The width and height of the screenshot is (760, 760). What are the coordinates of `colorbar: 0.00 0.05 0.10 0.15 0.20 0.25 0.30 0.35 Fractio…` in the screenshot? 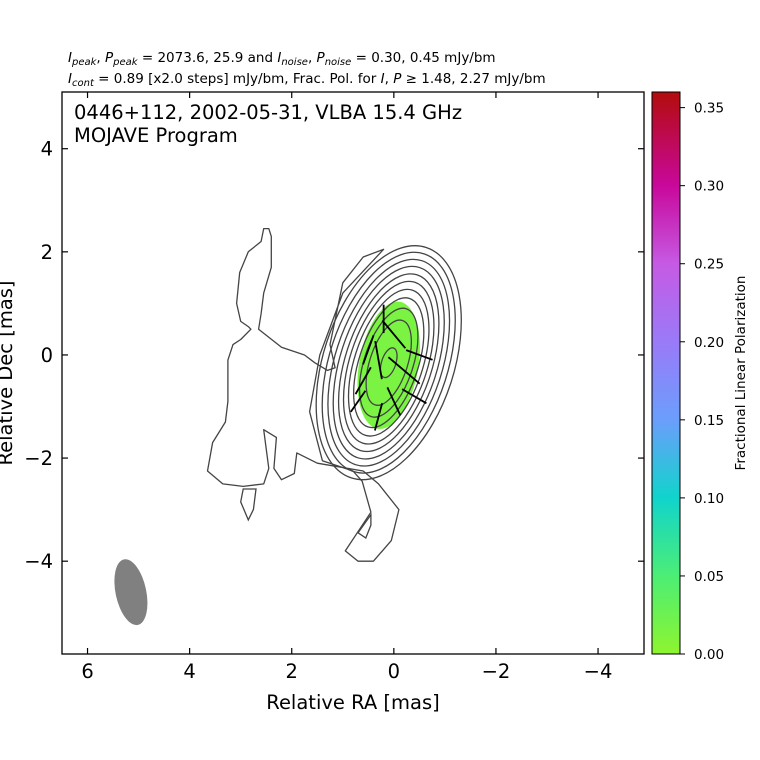 It's located at (700, 377).